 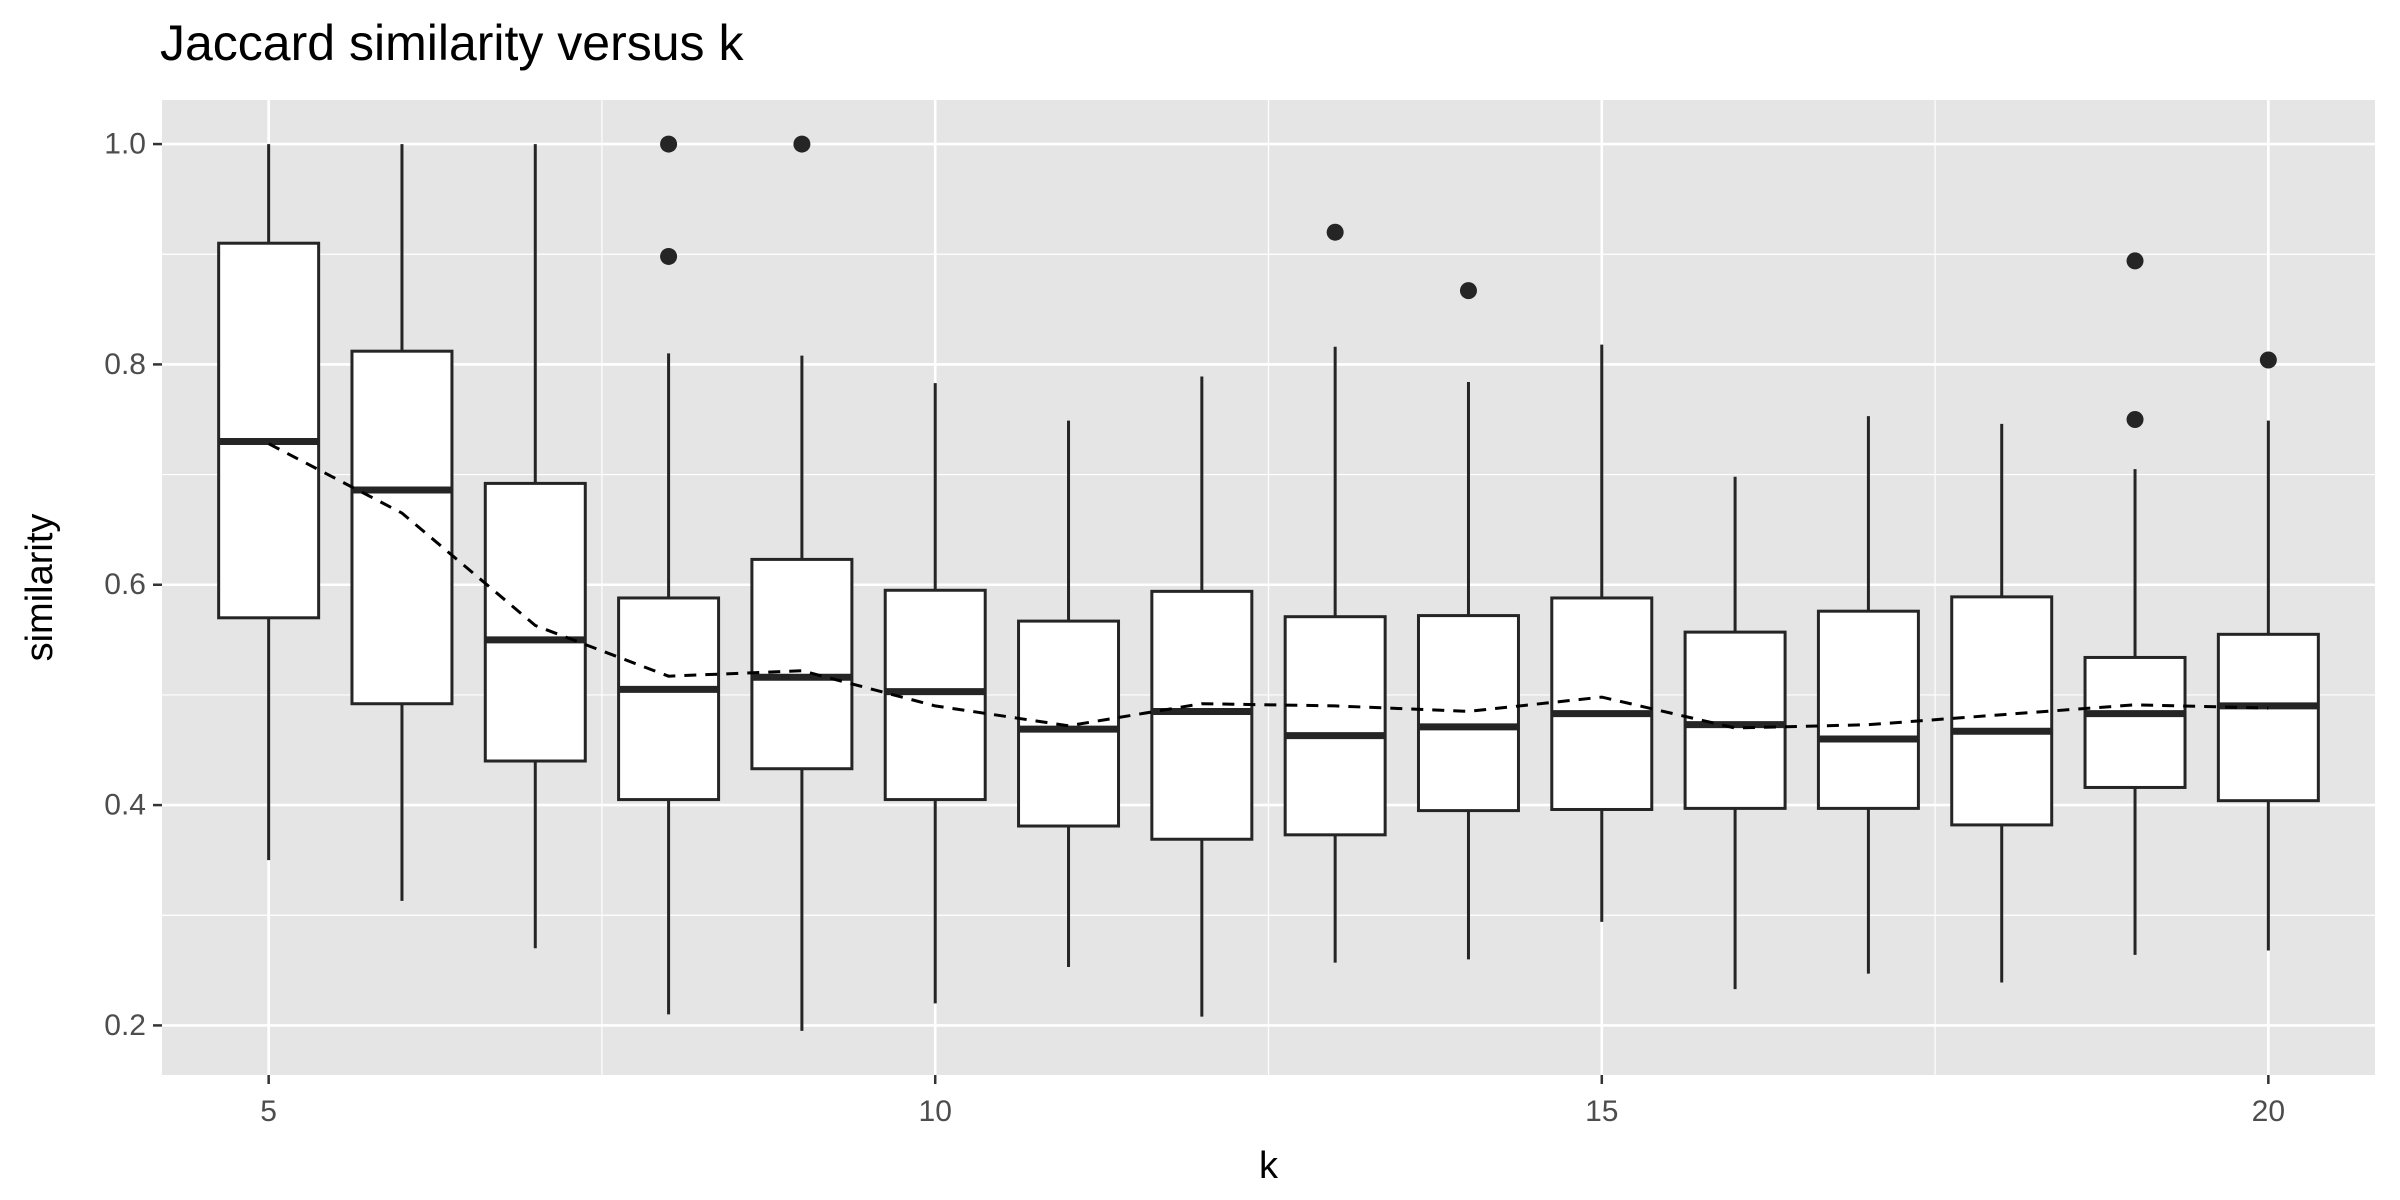 I want to click on y-tick-label: 0.2, so click(x=125, y=1025).